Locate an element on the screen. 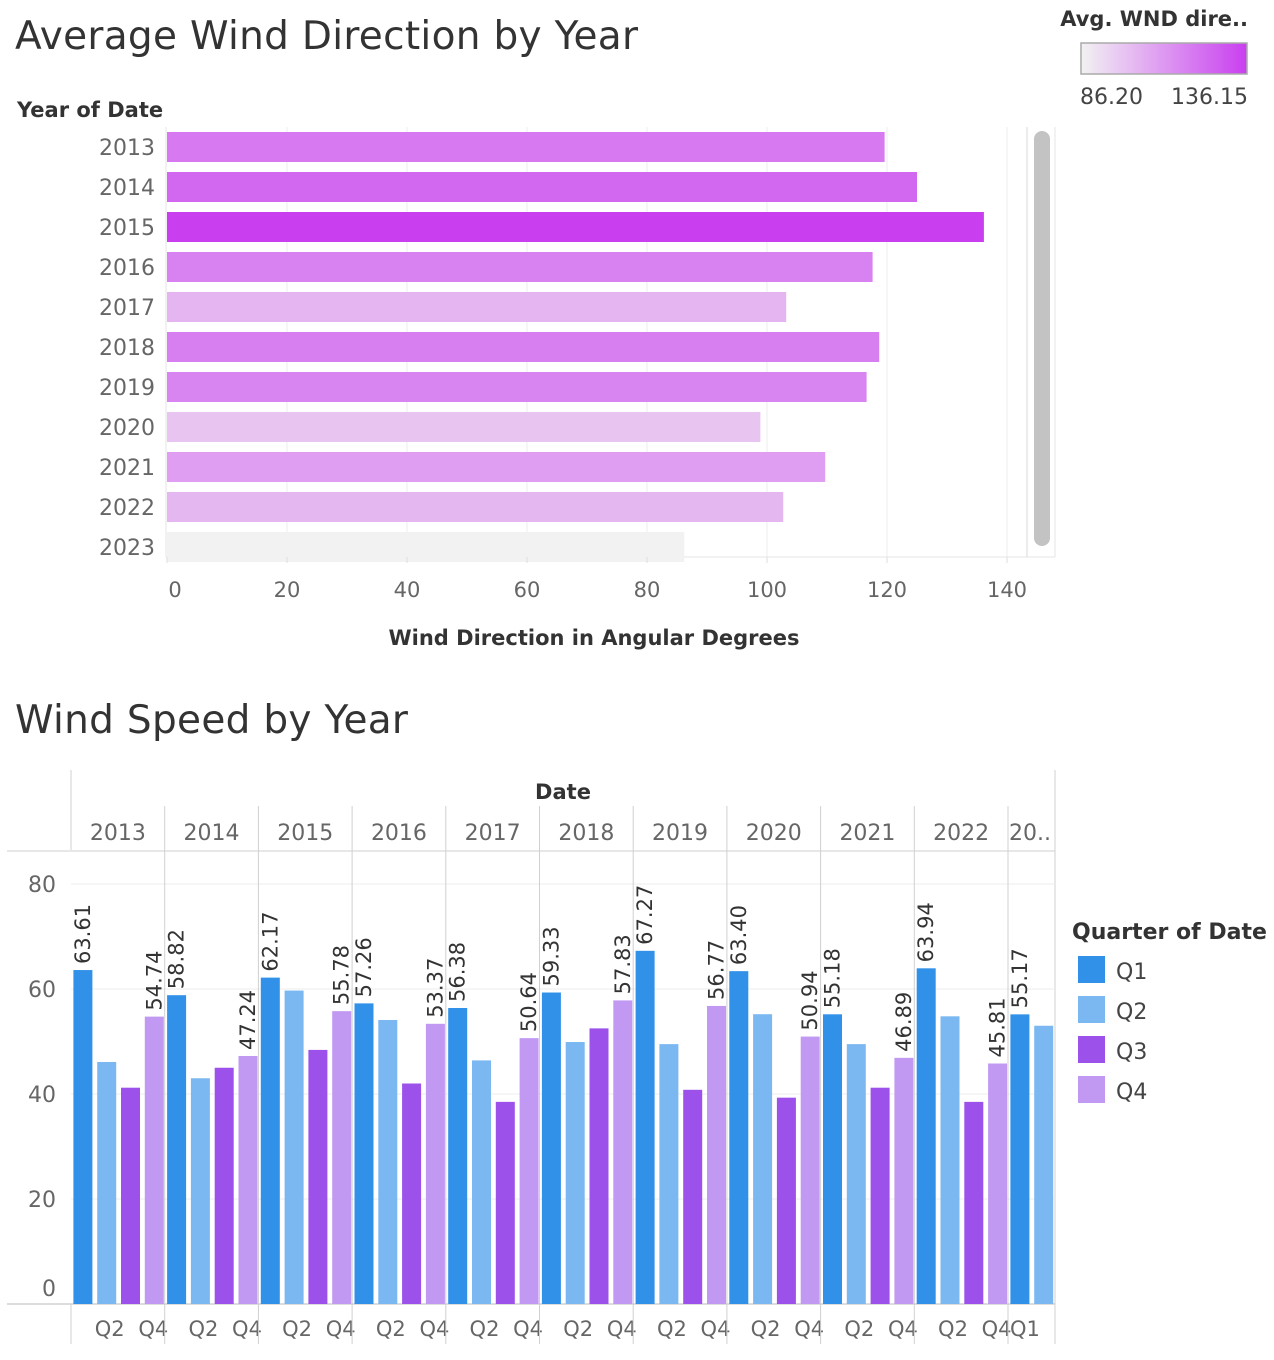  x-tick-label: 20 is located at coordinates (287, 590).